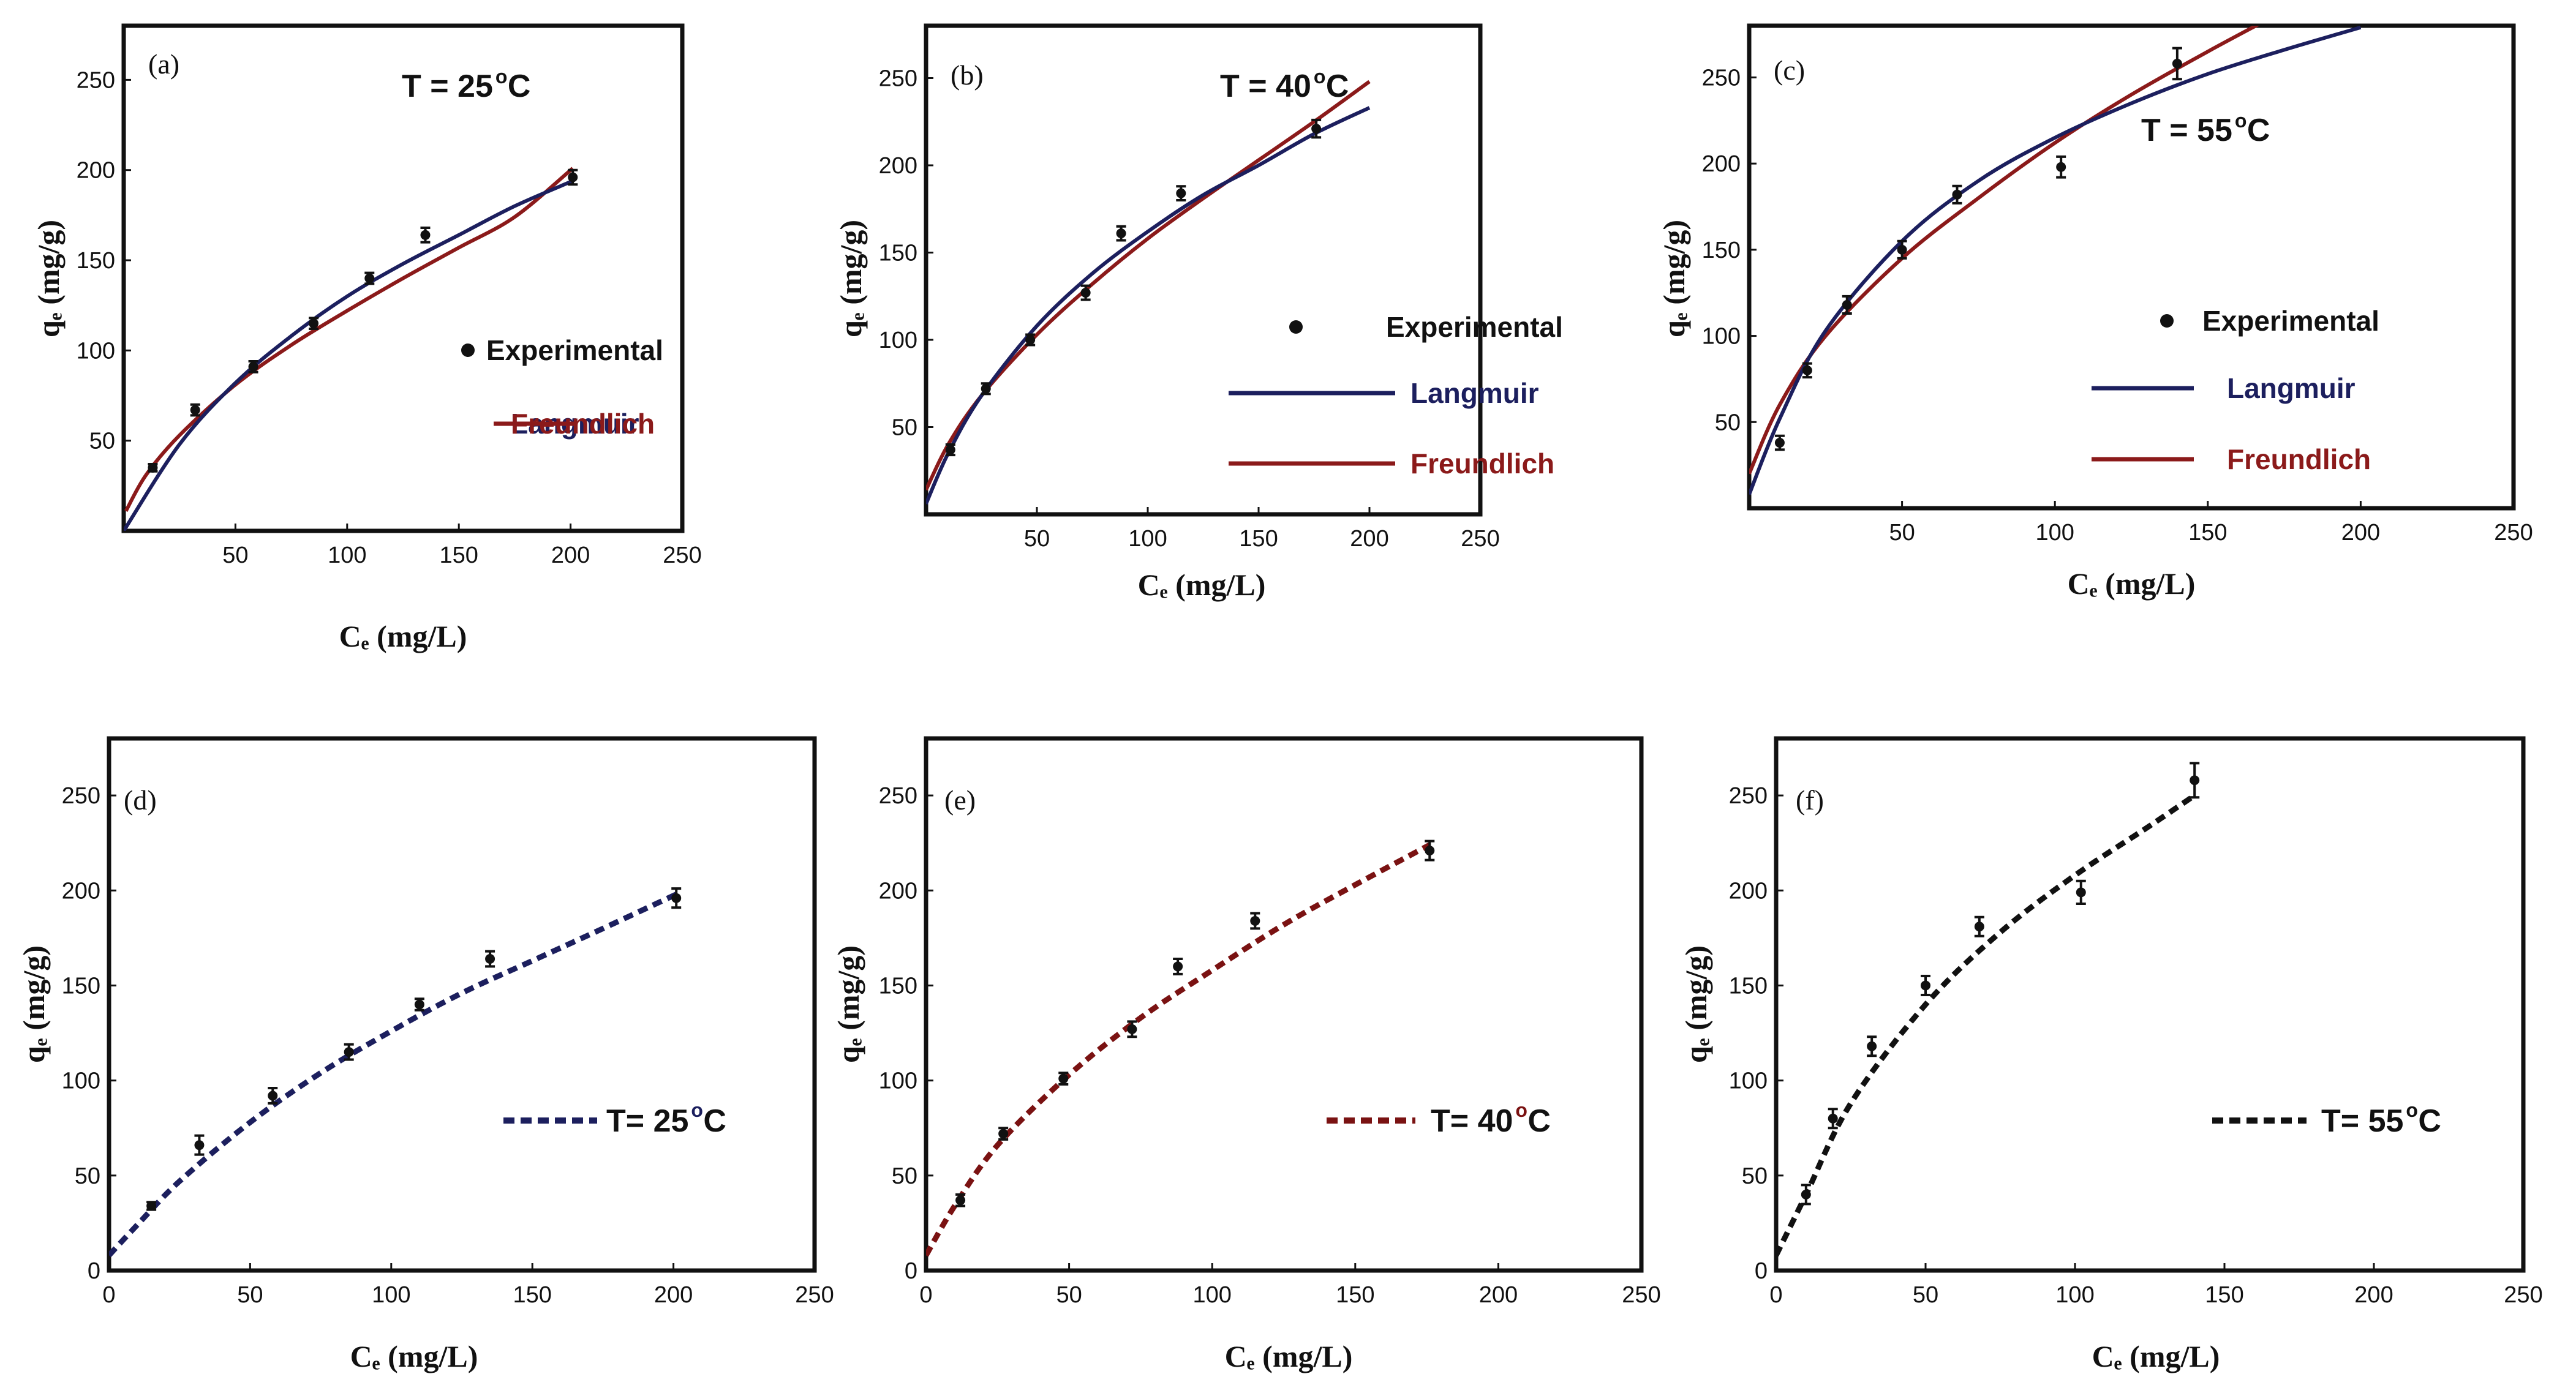 This screenshot has width=2576, height=1393. What do you see at coordinates (1986, 1025) in the screenshot?
I see `plot-area-f` at bounding box center [1986, 1025].